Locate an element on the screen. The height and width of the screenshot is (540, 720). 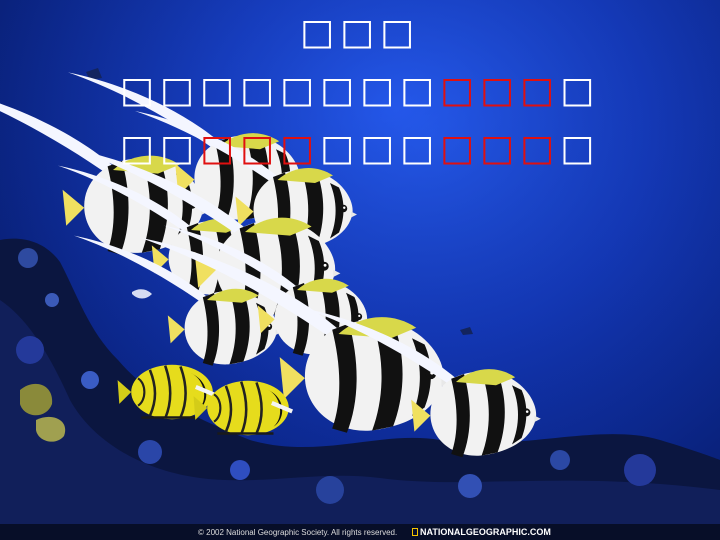
caption-line-3: □□□□□□□□□□□□ is located at coordinates (360, 148).